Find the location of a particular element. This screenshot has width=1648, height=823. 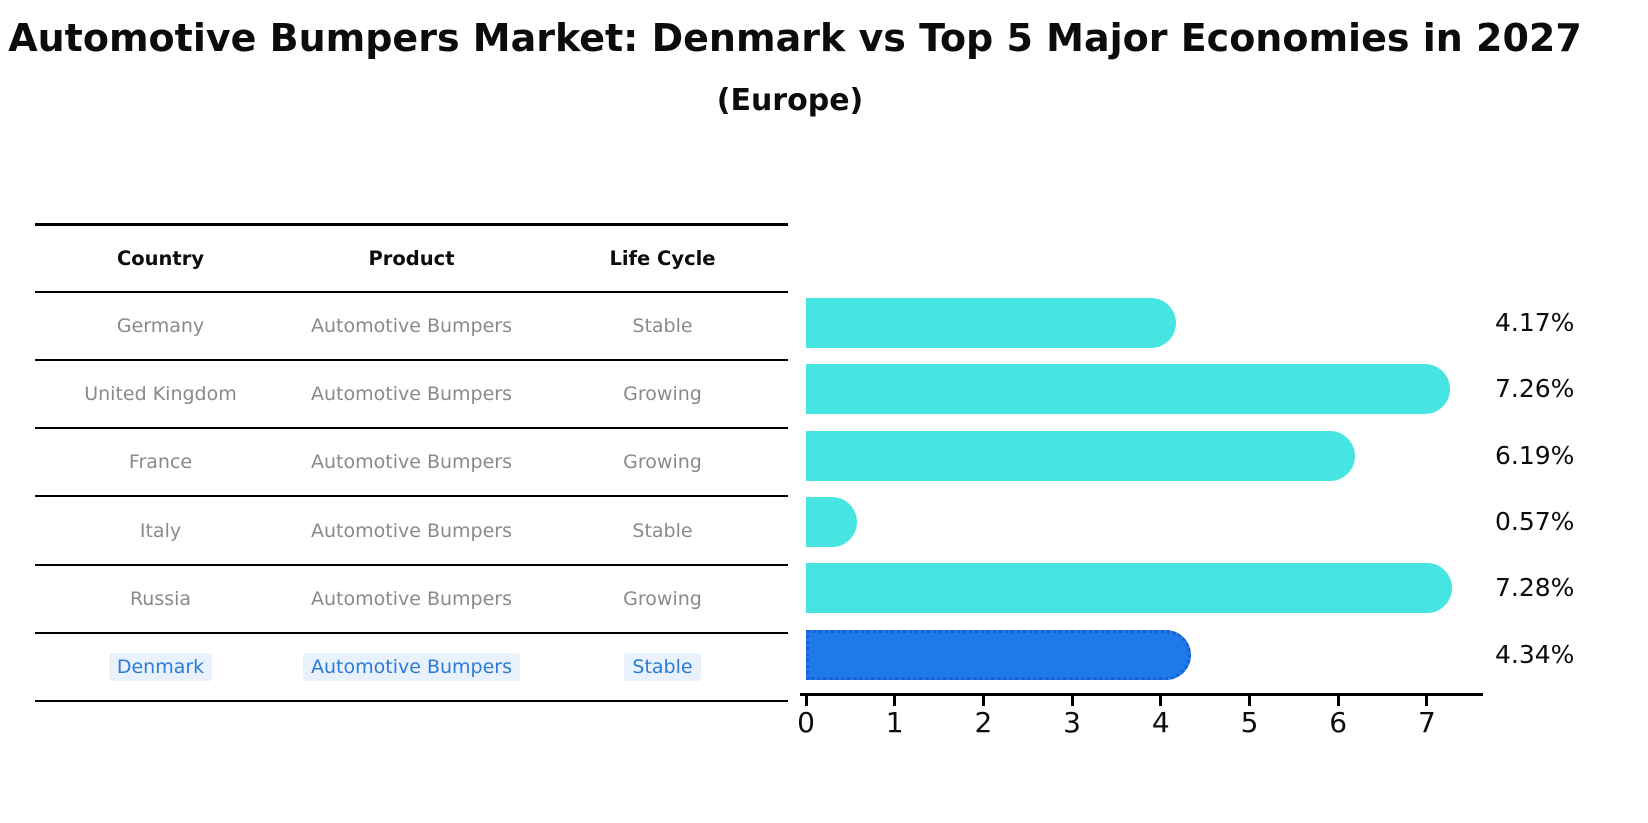

bar-united-kingdom is located at coordinates (1128, 389).